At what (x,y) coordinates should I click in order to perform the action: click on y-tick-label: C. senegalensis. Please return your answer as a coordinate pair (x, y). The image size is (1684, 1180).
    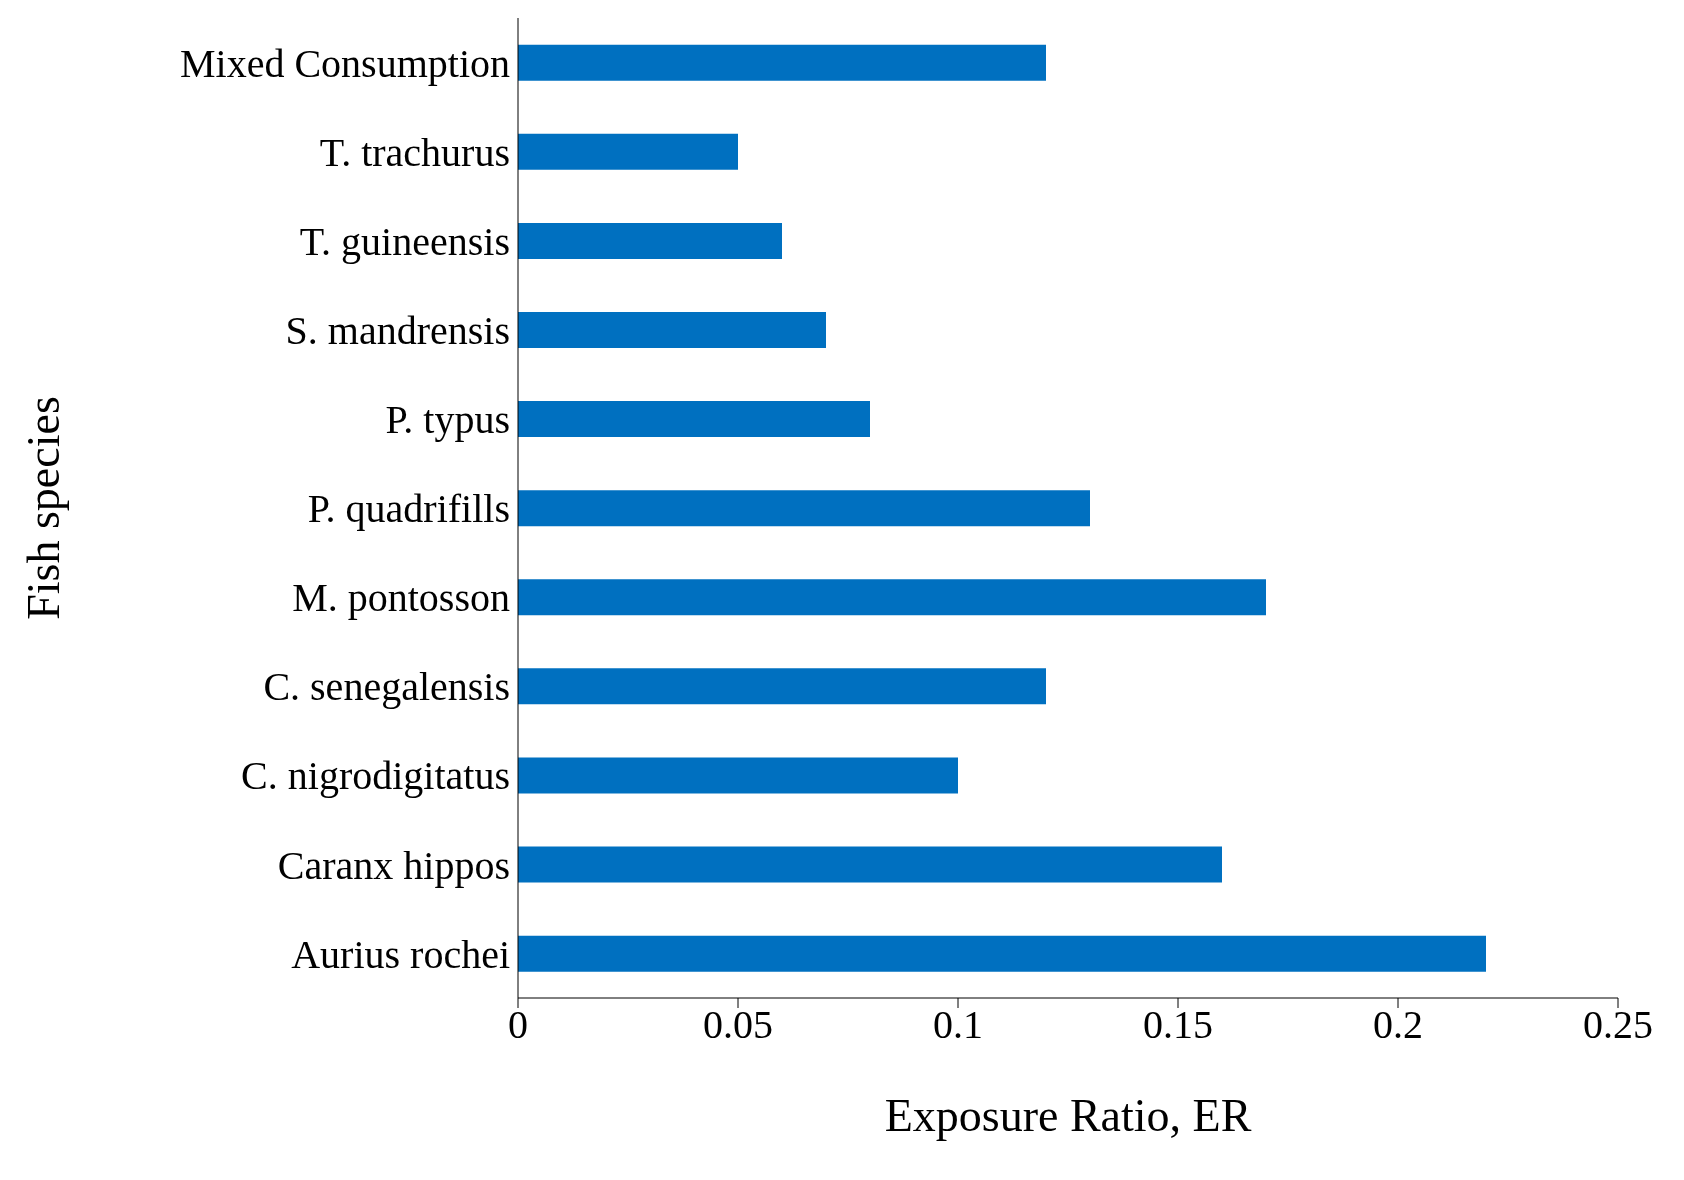
    Looking at the image, I should click on (386, 687).